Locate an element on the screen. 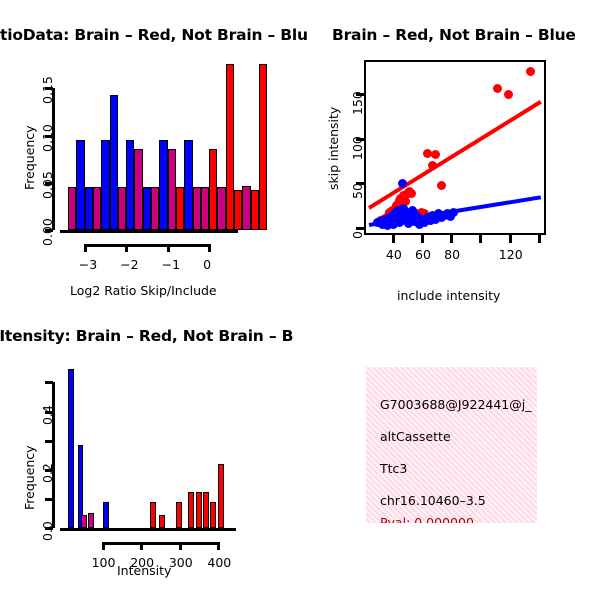 Image resolution: width=600 pixels, height=600 pixels. panel-ratio-histogram-xlabel: Log2 Ratio Skip/Include is located at coordinates (143, 290).